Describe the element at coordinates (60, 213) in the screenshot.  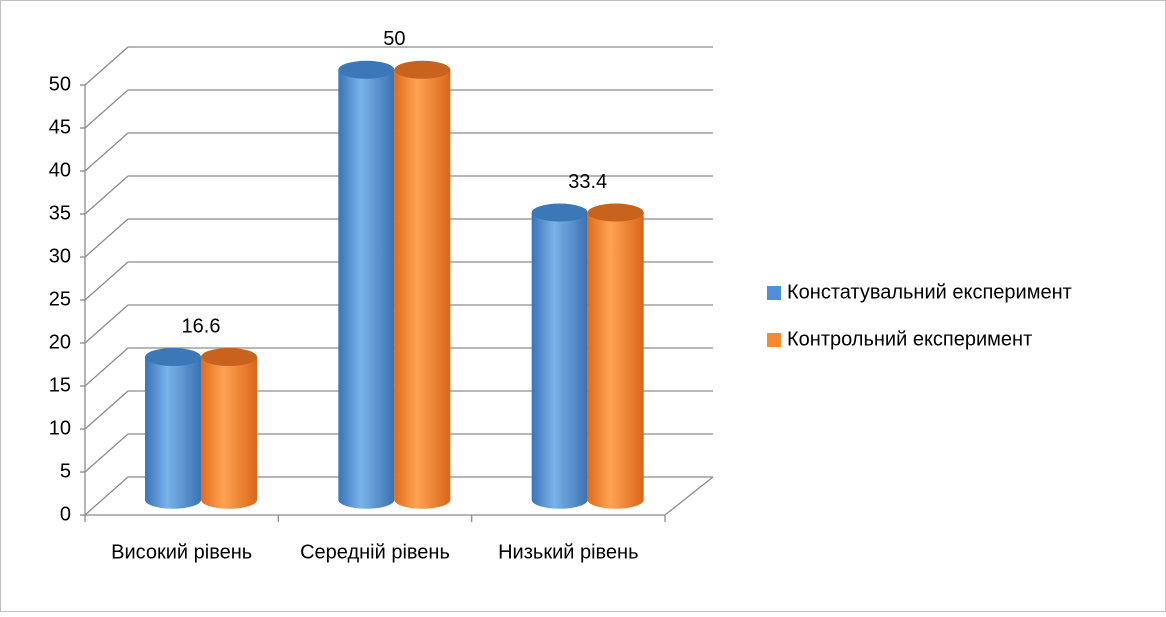
I see `y-tick-label: 35` at that location.